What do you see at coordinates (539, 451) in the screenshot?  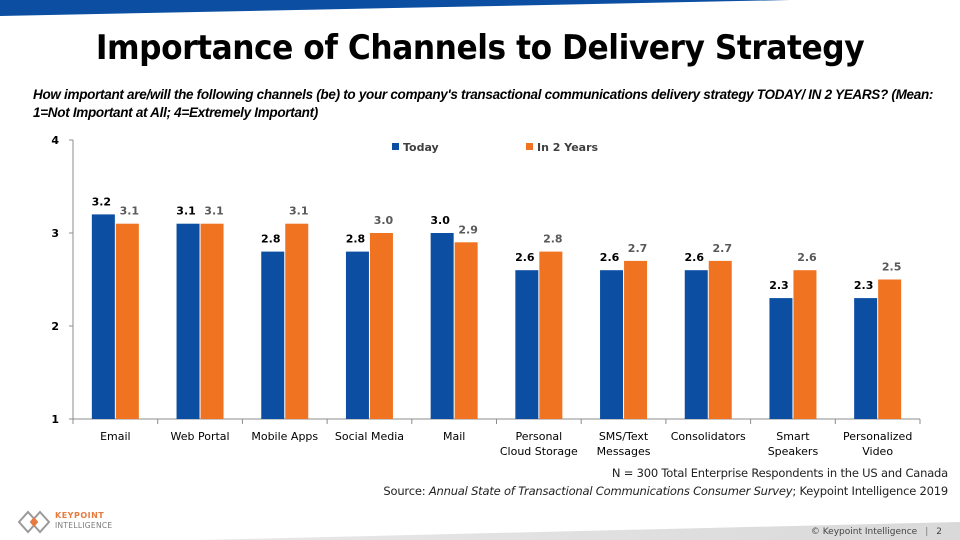 I see `x-category-label-line: Cloud Storage` at bounding box center [539, 451].